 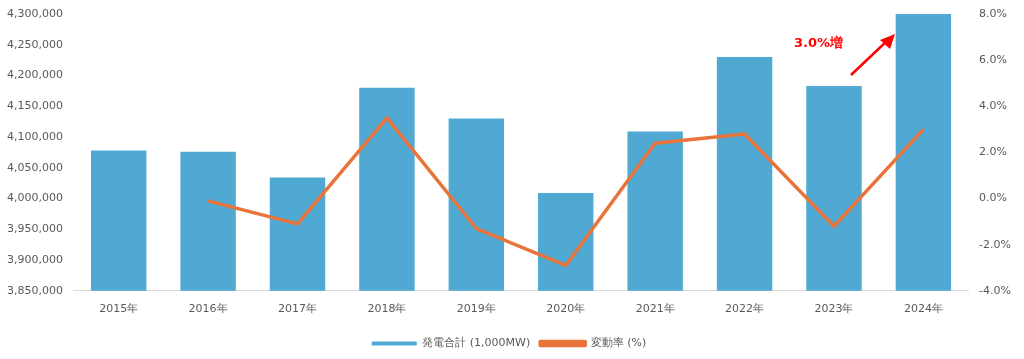 What do you see at coordinates (35, 259) in the screenshot?
I see `y-tick-label: 3,900,000` at bounding box center [35, 259].